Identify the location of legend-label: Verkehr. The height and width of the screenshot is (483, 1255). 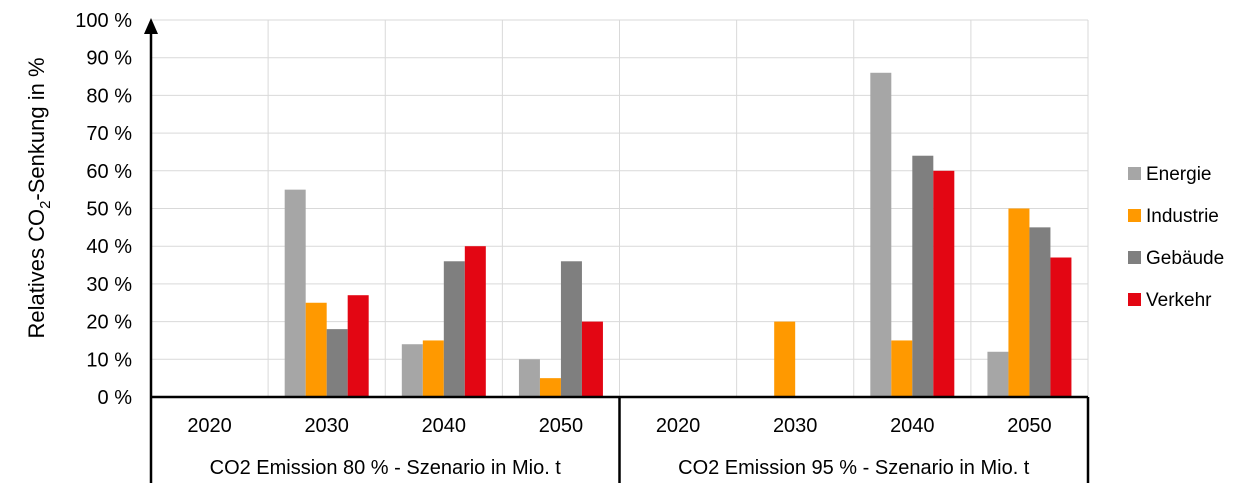
(1179, 300).